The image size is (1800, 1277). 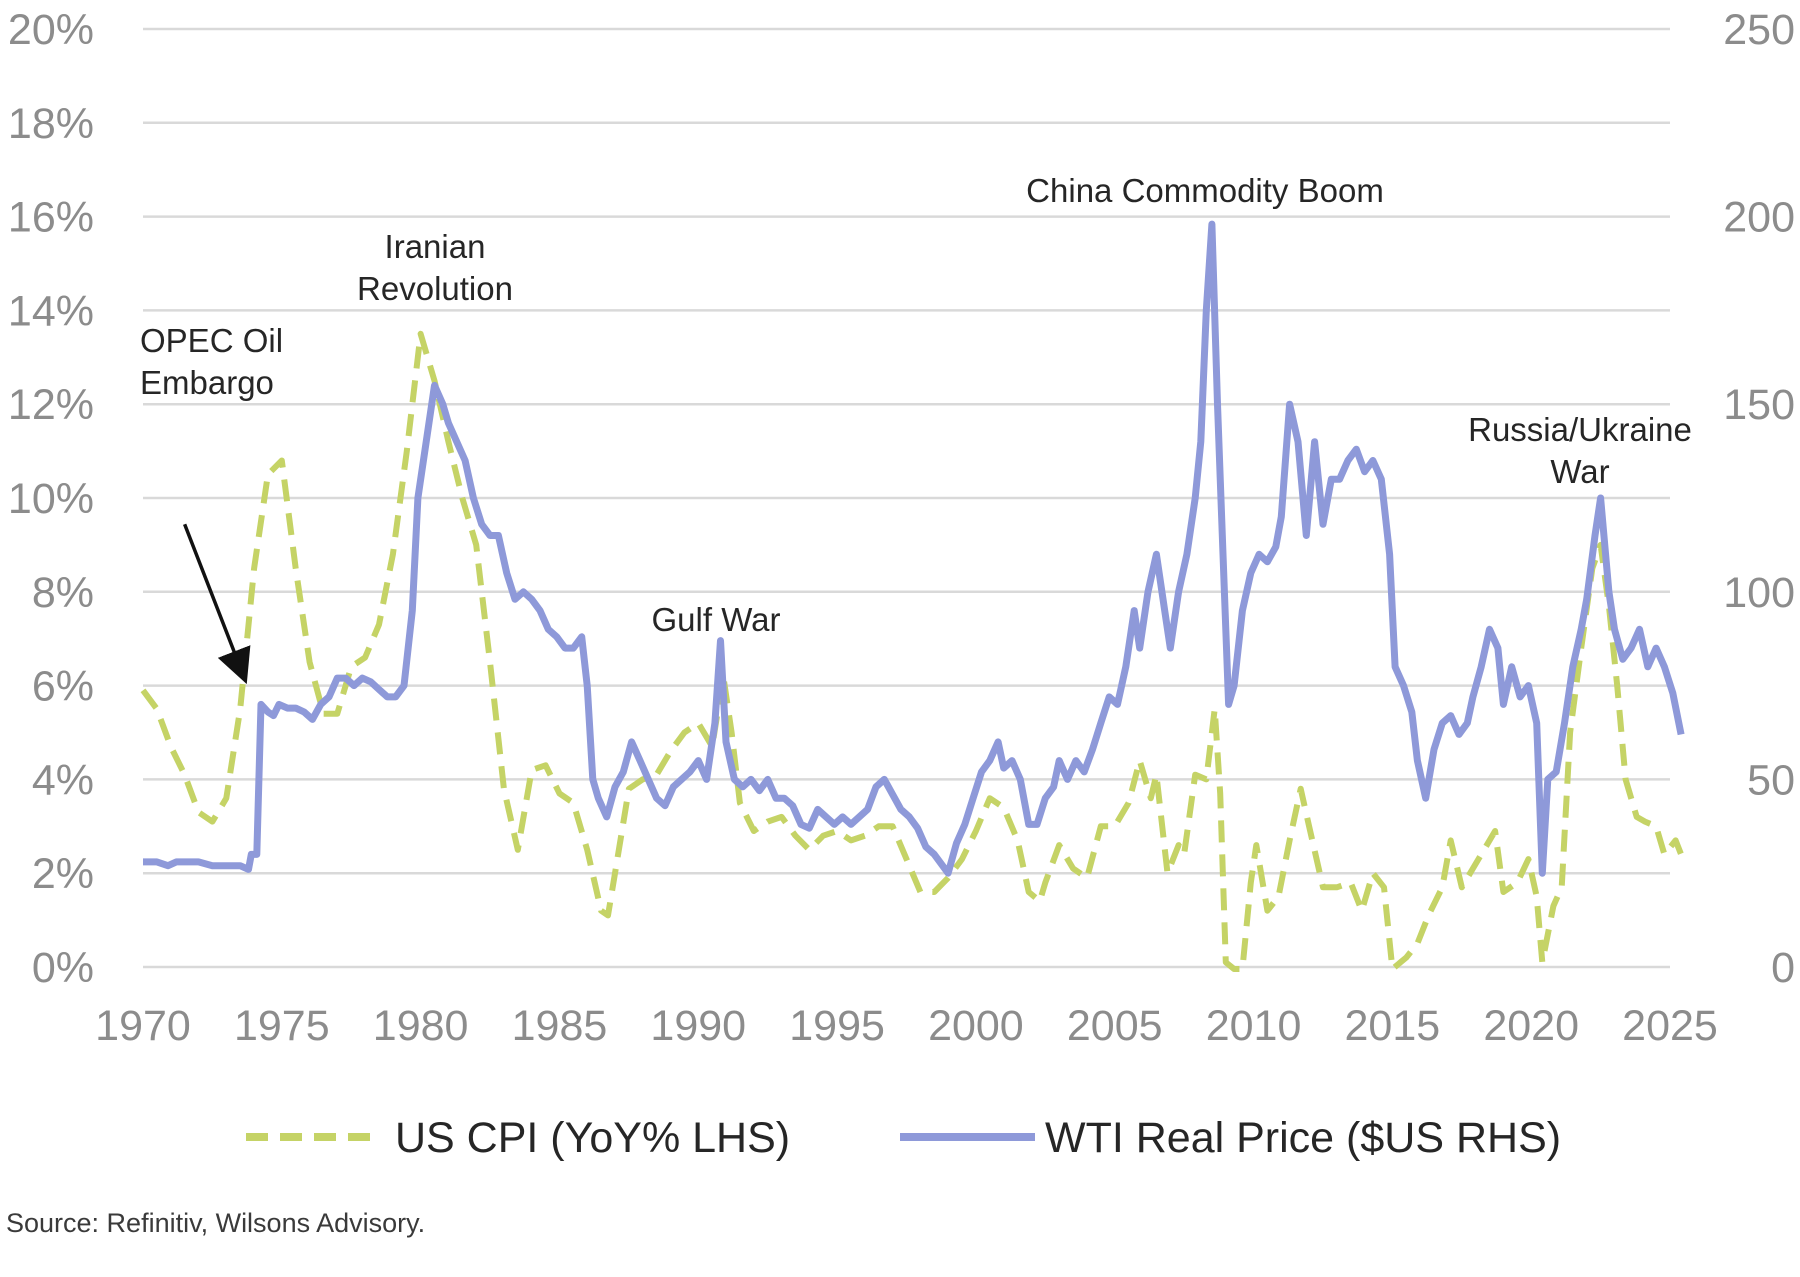 What do you see at coordinates (63, 687) in the screenshot?
I see `left-tick-label: 6%` at bounding box center [63, 687].